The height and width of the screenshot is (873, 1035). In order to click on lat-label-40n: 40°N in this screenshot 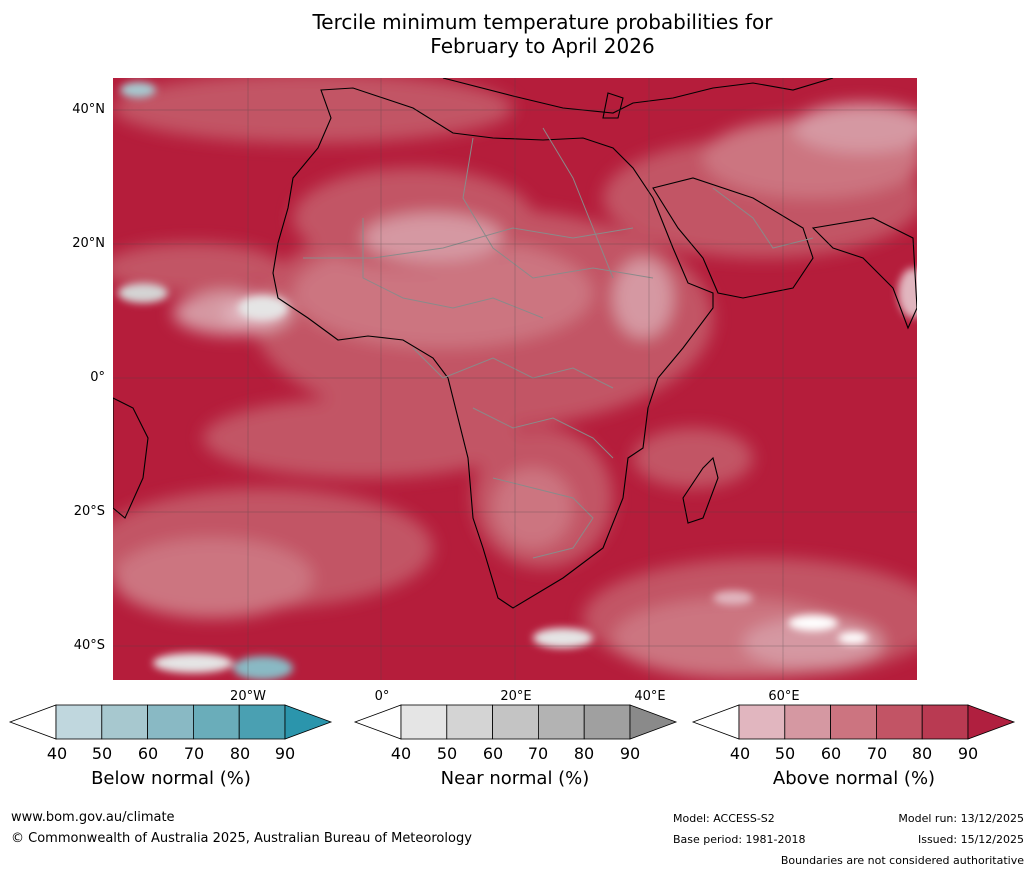, I will do `click(88, 109)`.